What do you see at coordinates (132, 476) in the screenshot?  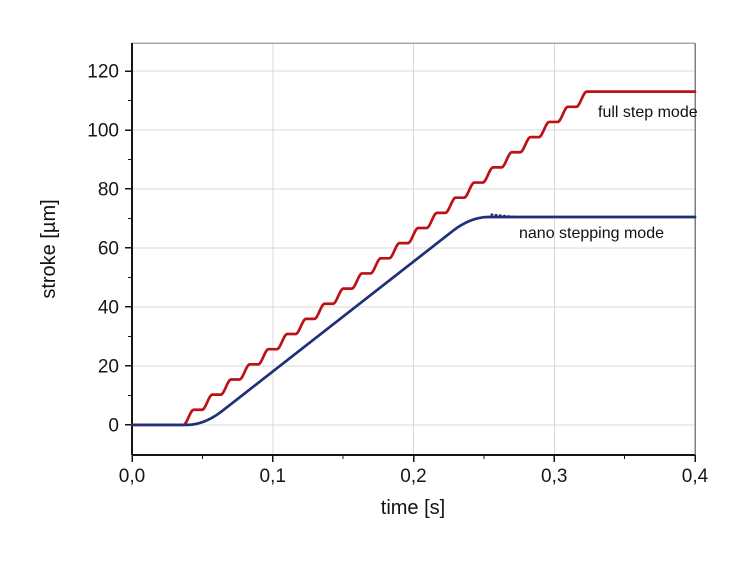 I see `x-tick-label: 0,0` at bounding box center [132, 476].